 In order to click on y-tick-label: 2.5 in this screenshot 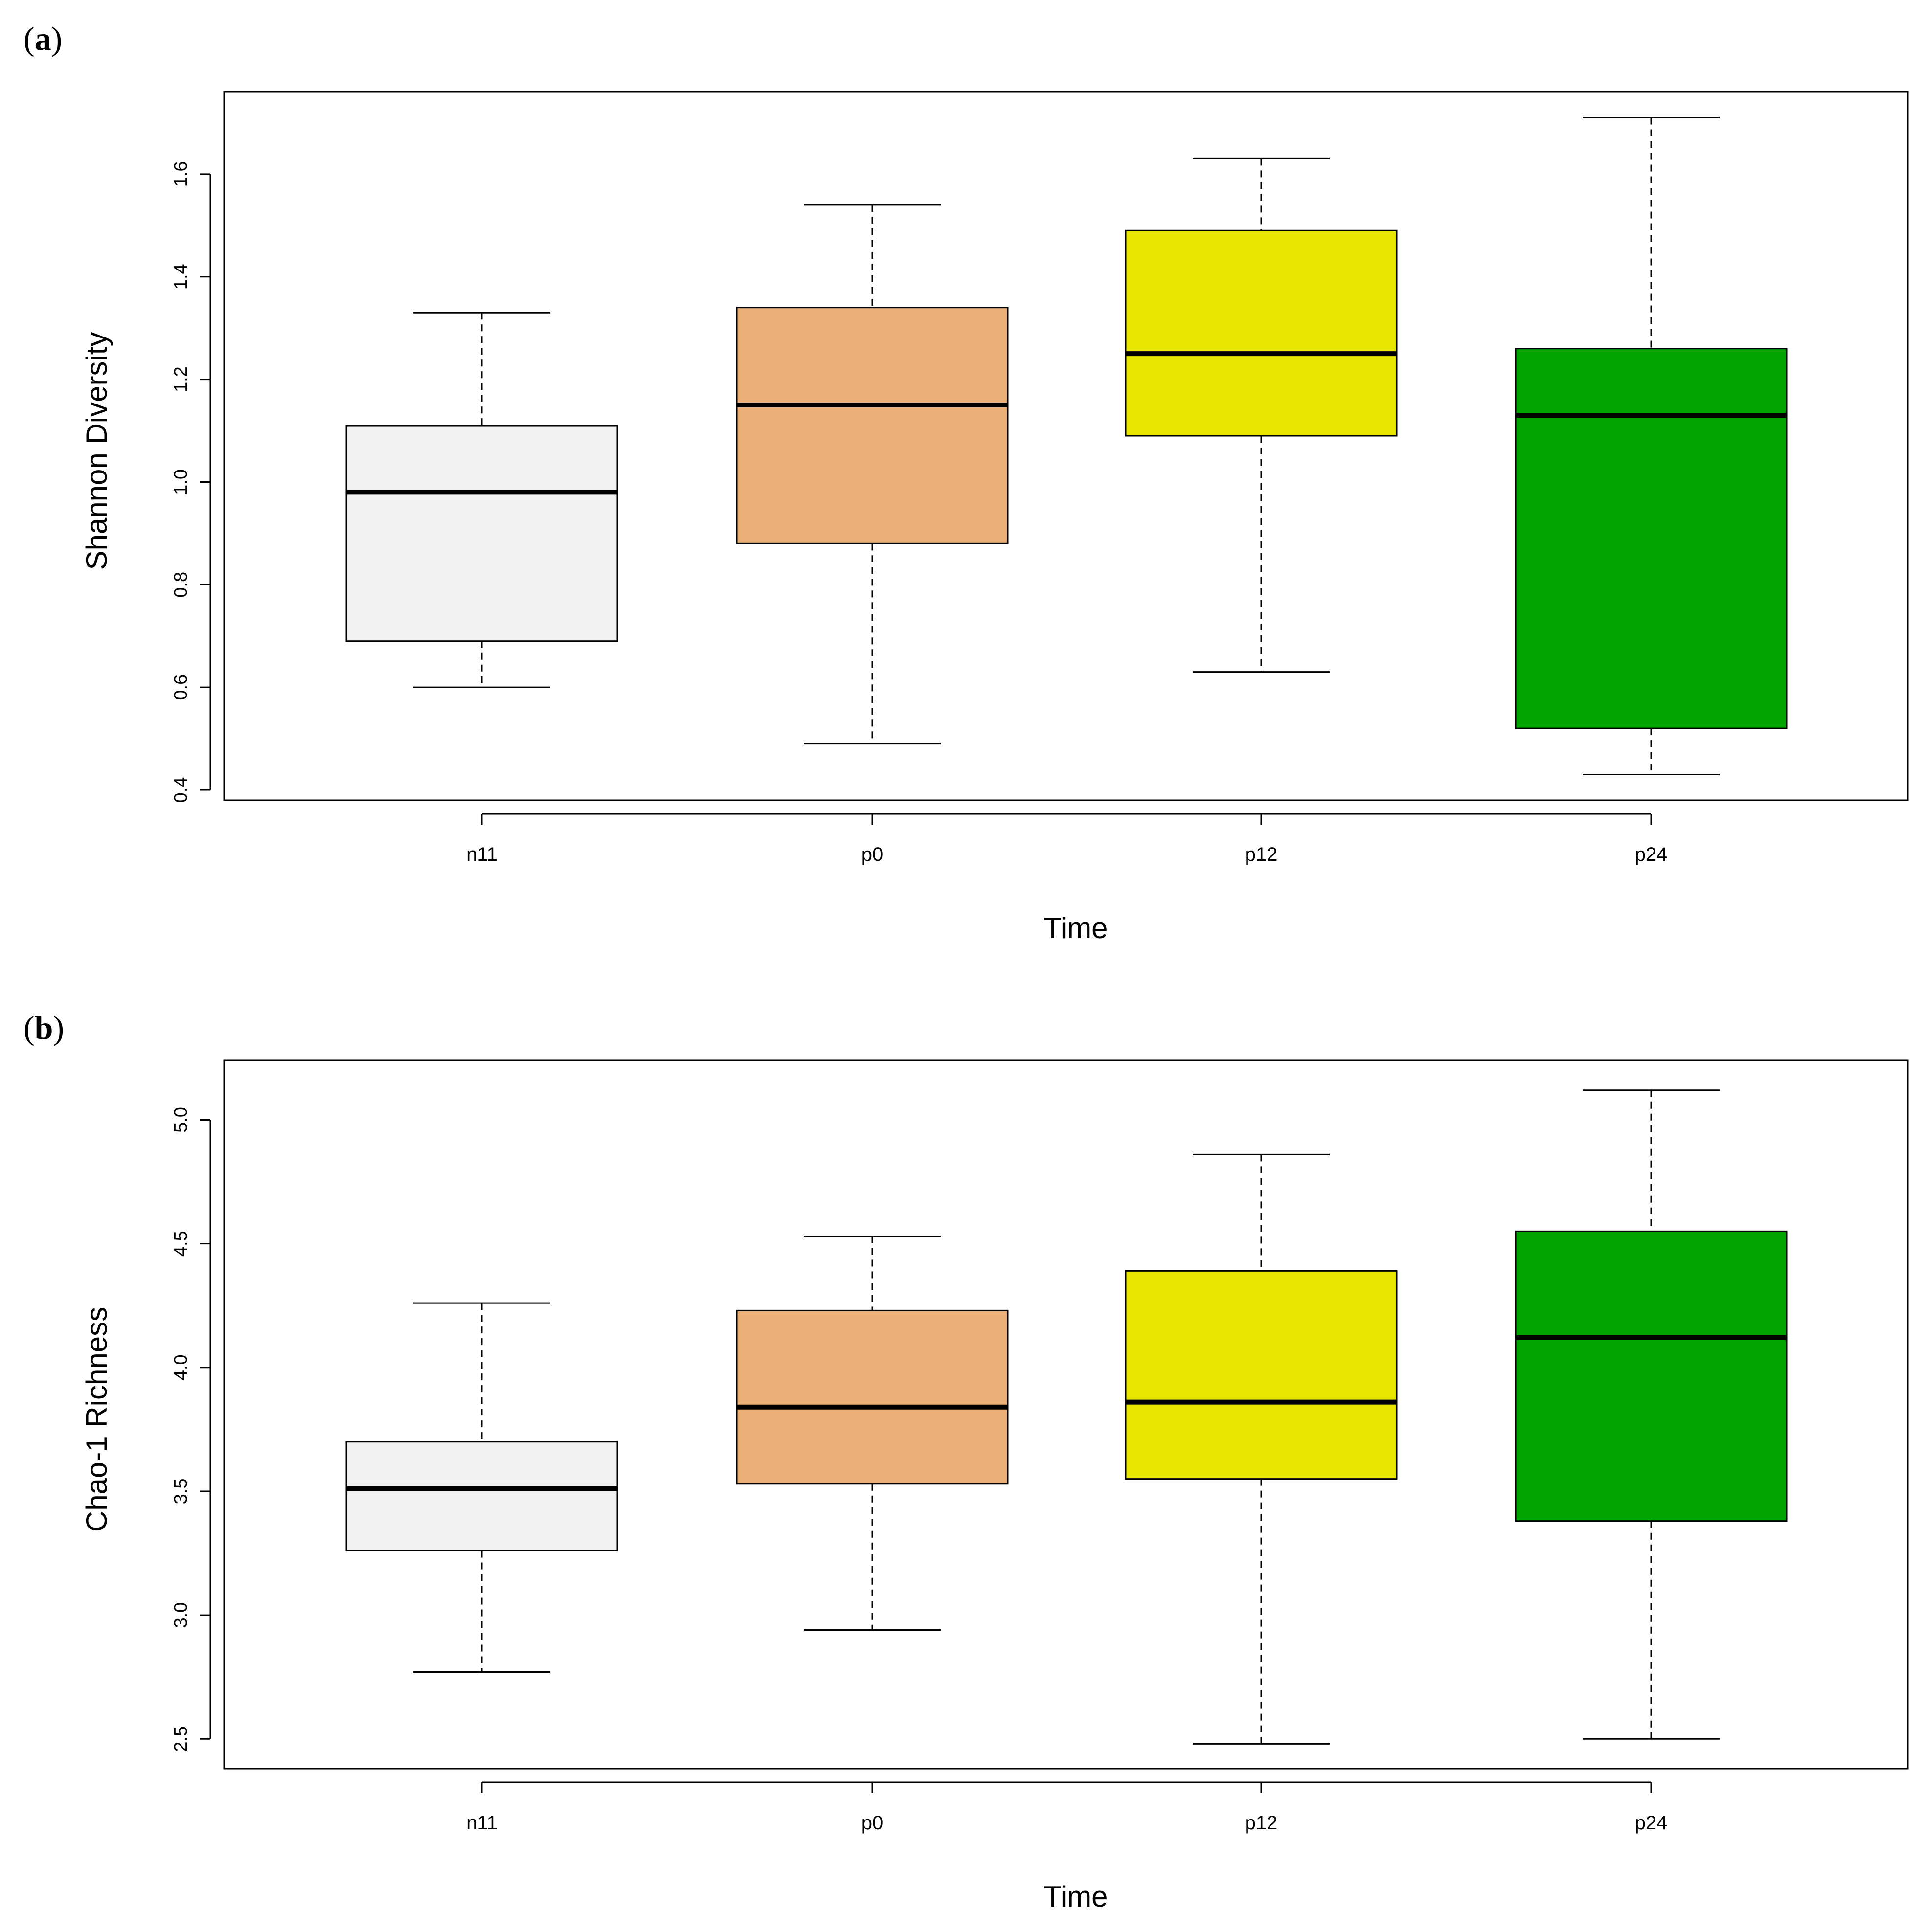, I will do `click(181, 1739)`.